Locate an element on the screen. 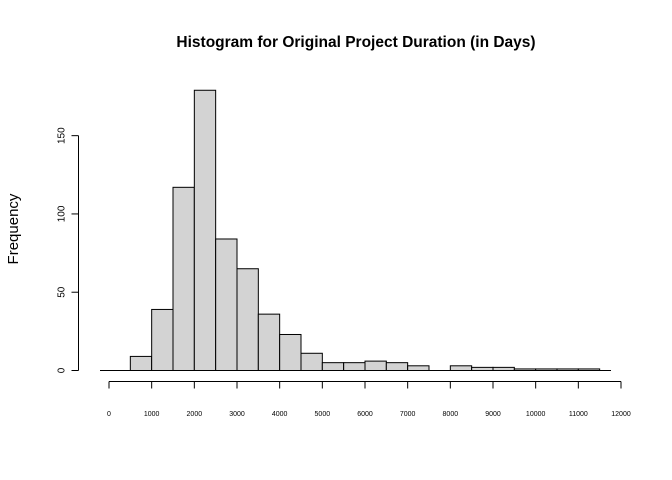  x-tick-label: 9000 is located at coordinates (493, 414).